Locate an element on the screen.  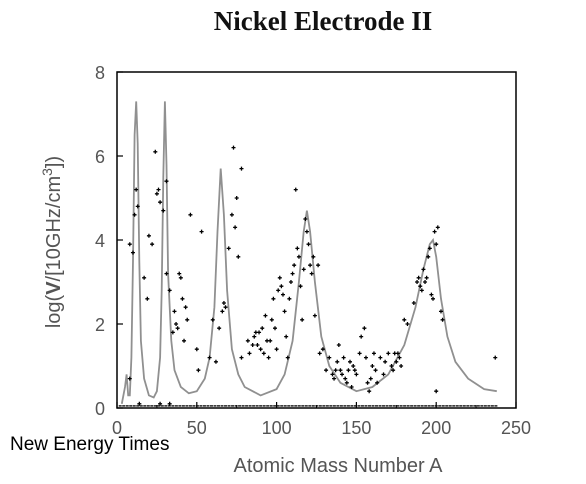
y-label-part: ]) is located at coordinates (54, 162).